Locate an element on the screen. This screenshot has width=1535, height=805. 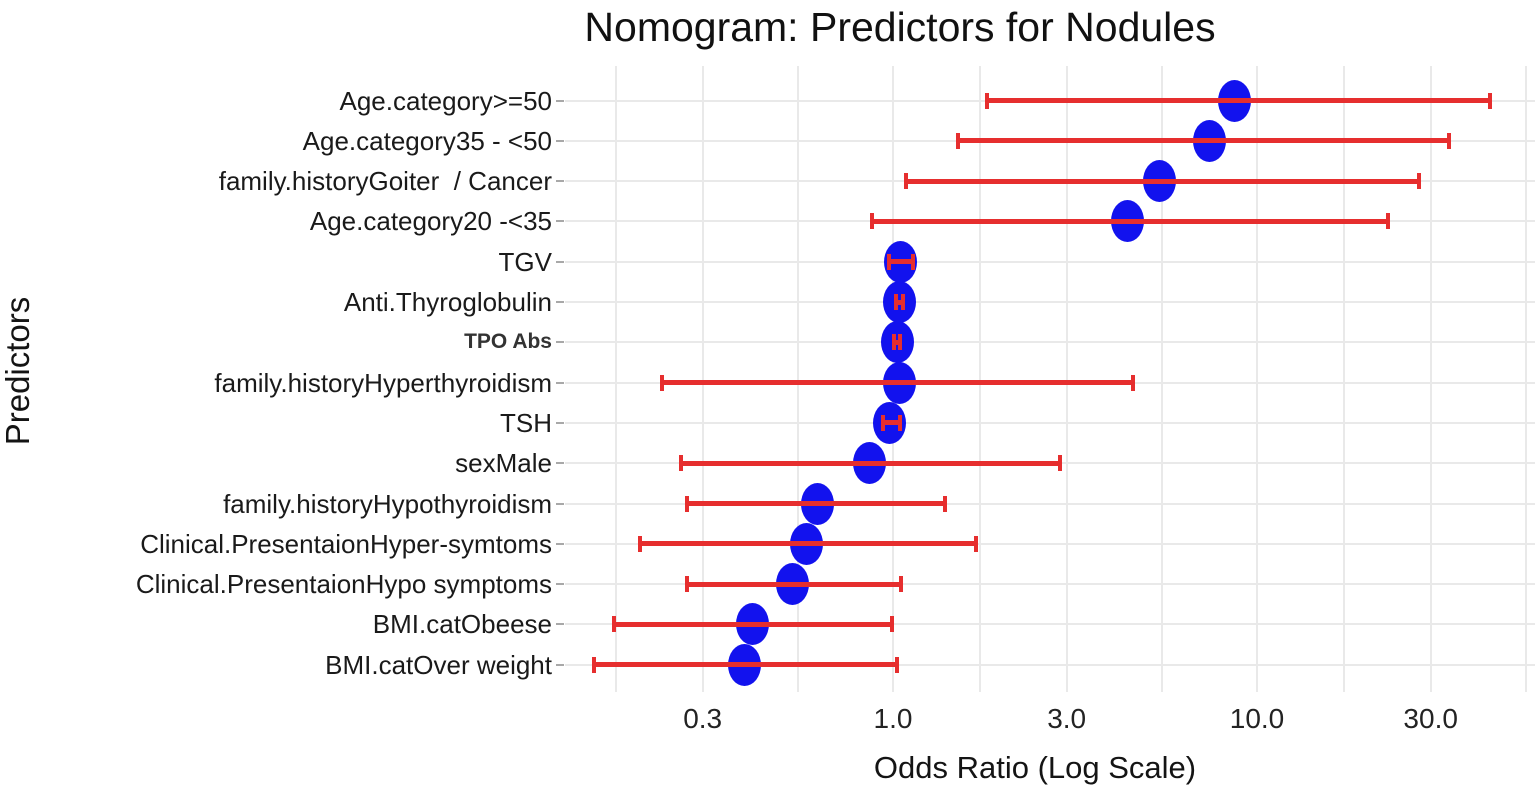
row-label: family.historyHypothyroidism is located at coordinates (387, 503).